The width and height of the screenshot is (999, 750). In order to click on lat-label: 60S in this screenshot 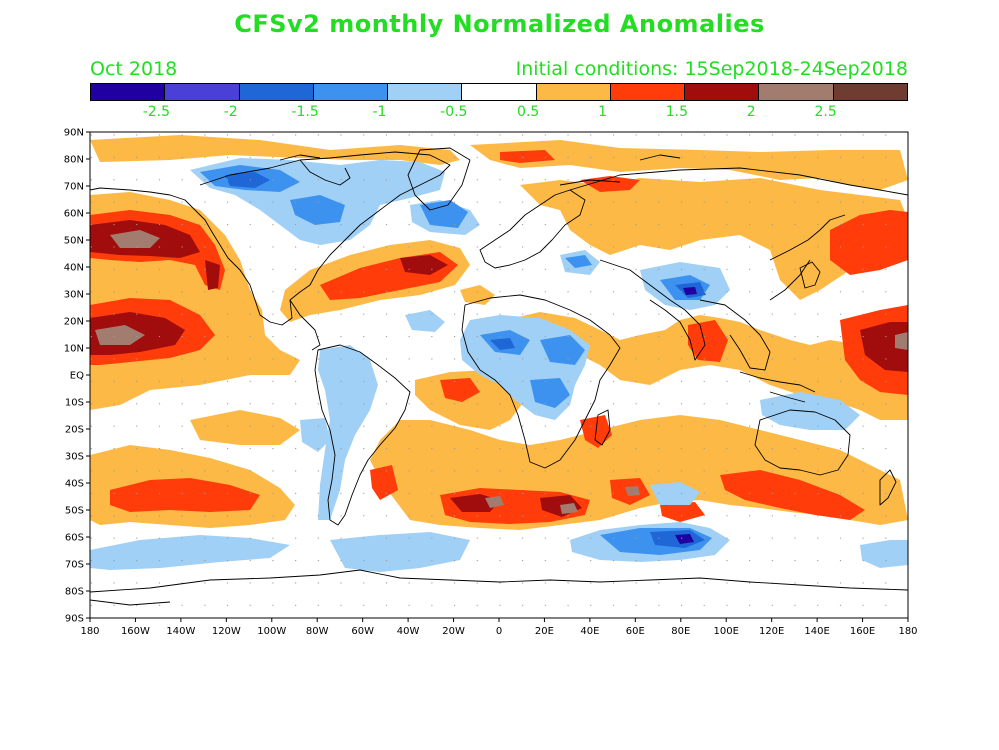, I will do `click(74, 538)`.